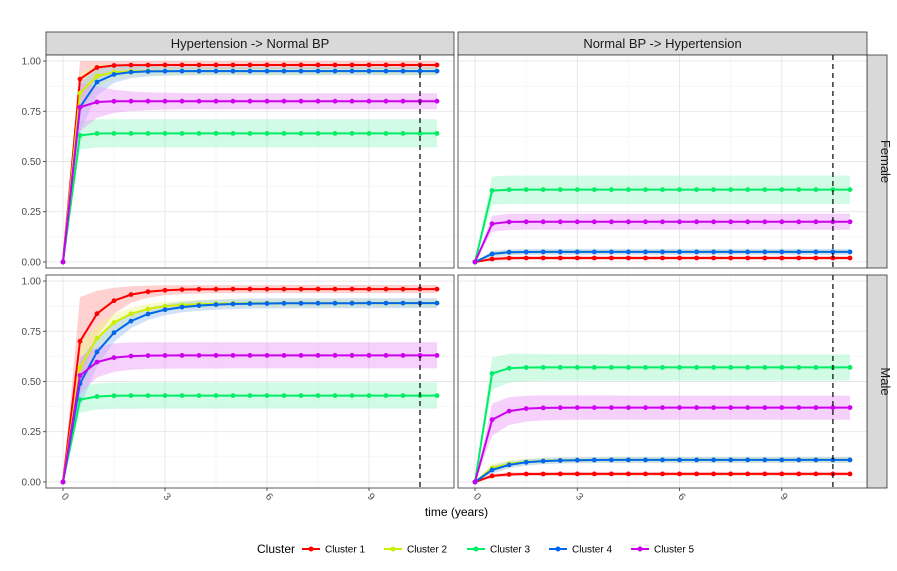 Image resolution: width=897 pixels, height=571 pixels. What do you see at coordinates (32, 382) in the screenshot?
I see `y-tick-label: 0.50` at bounding box center [32, 382].